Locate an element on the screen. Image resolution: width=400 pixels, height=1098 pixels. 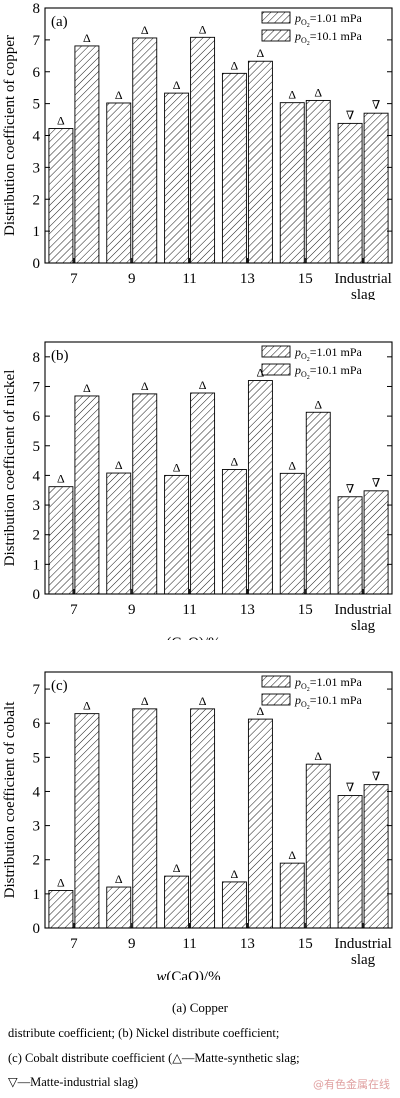
bar-marker-0-3: Δ is located at coordinates (235, 65).